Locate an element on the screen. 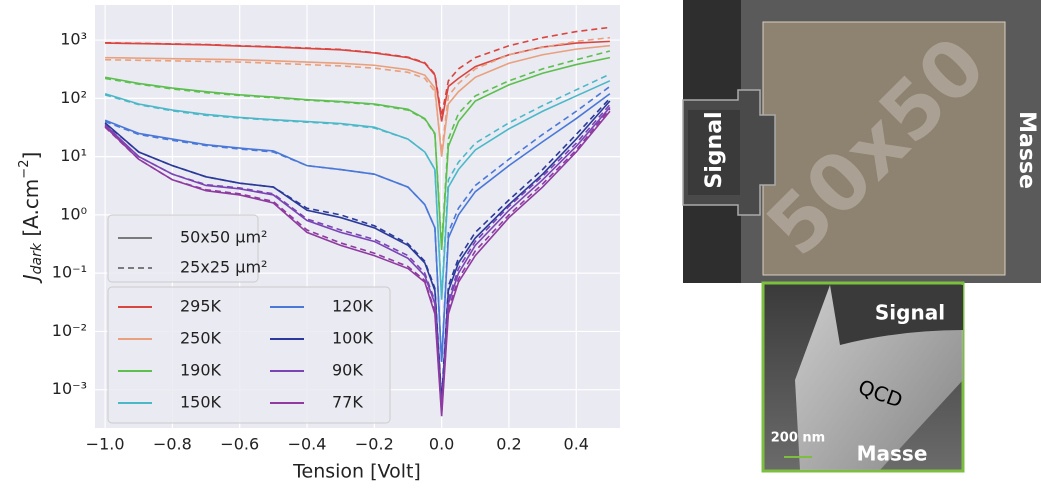 This screenshot has height=491, width=1041. y-label-main: J is located at coordinates (31, 279).